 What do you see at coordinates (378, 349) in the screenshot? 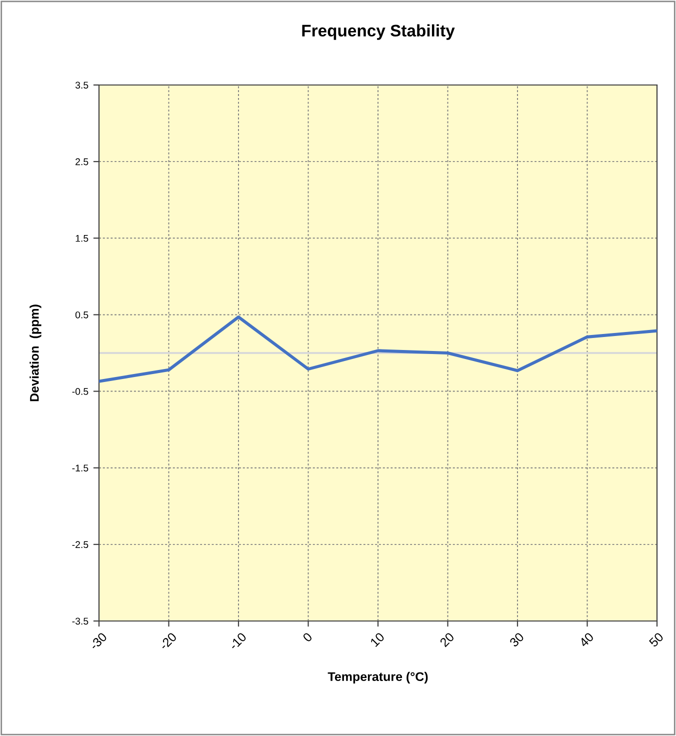
I see `line-series` at bounding box center [378, 349].